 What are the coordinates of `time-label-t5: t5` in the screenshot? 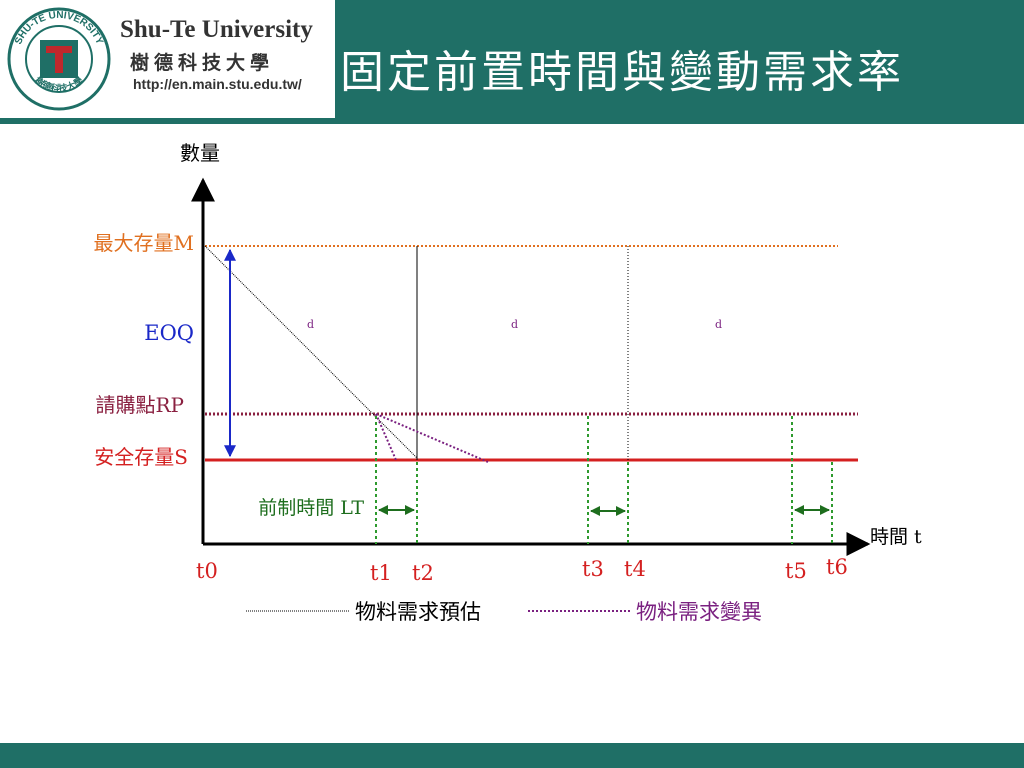 It's located at (796, 571).